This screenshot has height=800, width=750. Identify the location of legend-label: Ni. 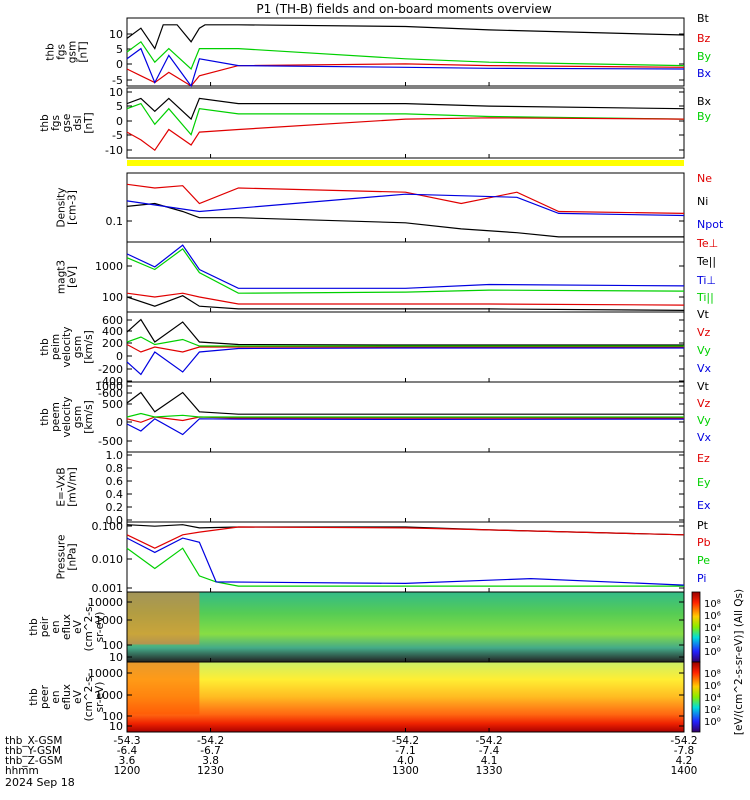
(702, 201).